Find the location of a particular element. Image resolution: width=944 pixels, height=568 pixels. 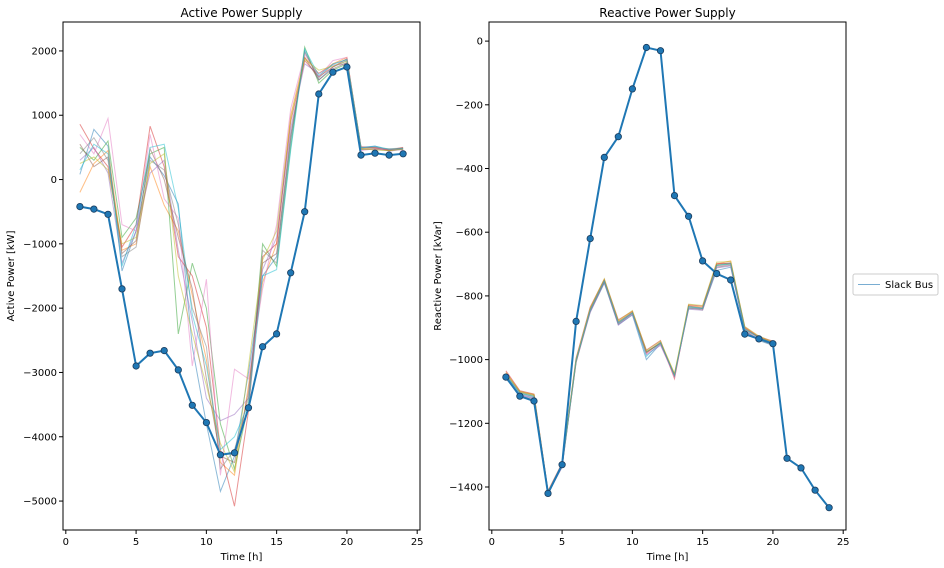

y-tick-label: −4000 is located at coordinates (40, 437).